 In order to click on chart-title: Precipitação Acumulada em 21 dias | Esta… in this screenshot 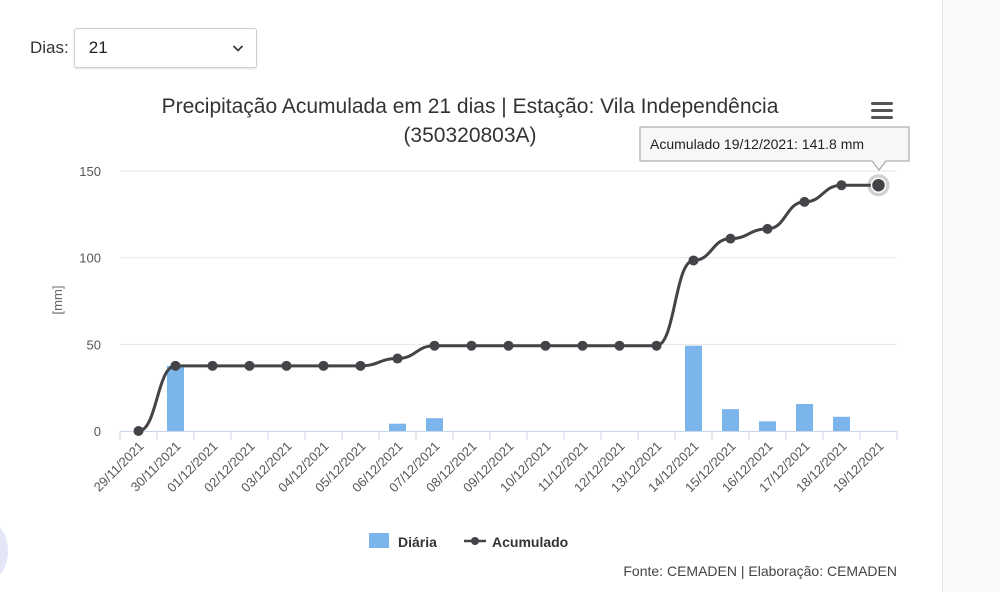, I will do `click(470, 106)`.